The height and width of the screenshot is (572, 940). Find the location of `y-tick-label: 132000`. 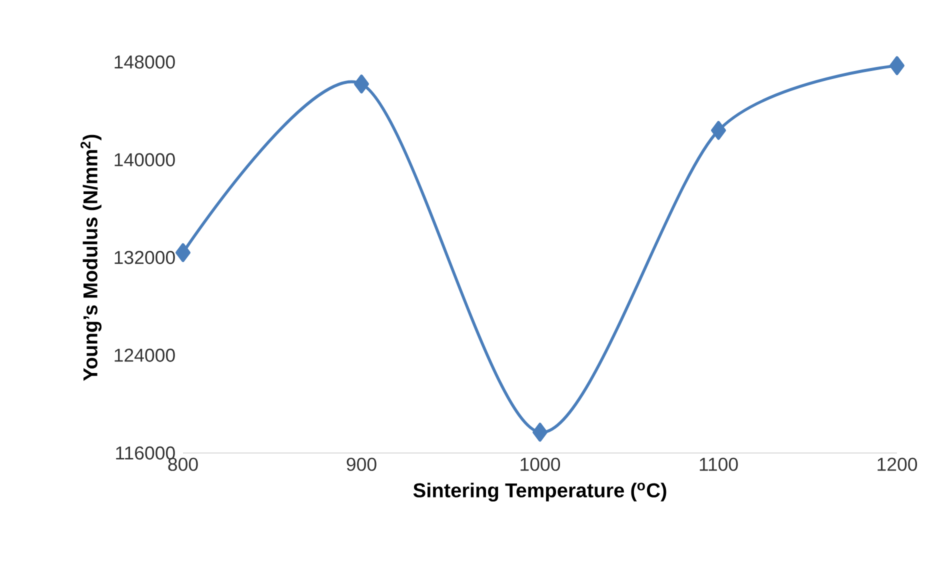

y-tick-label: 132000 is located at coordinates (144, 257).